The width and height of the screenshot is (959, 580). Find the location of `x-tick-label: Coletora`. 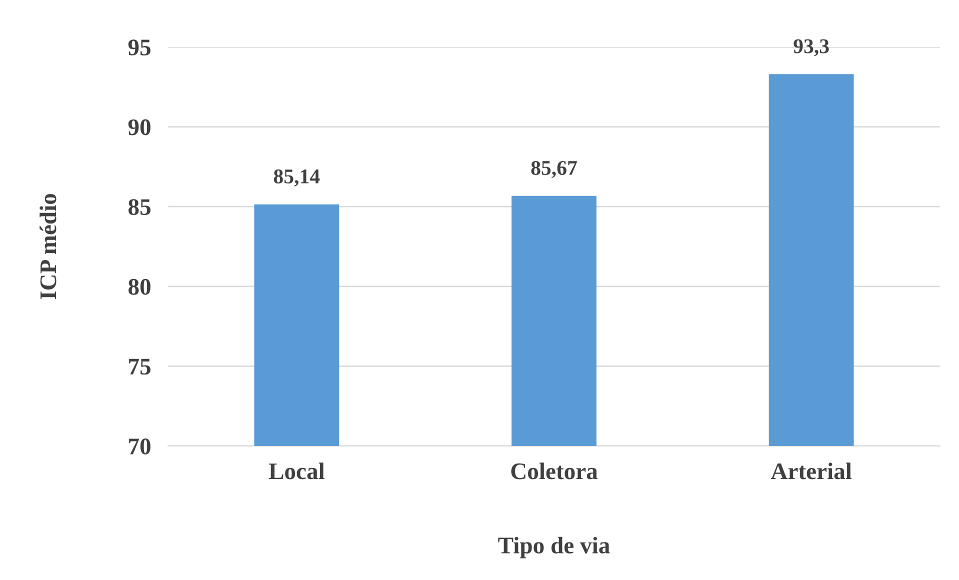

x-tick-label: Coletora is located at coordinates (554, 471).